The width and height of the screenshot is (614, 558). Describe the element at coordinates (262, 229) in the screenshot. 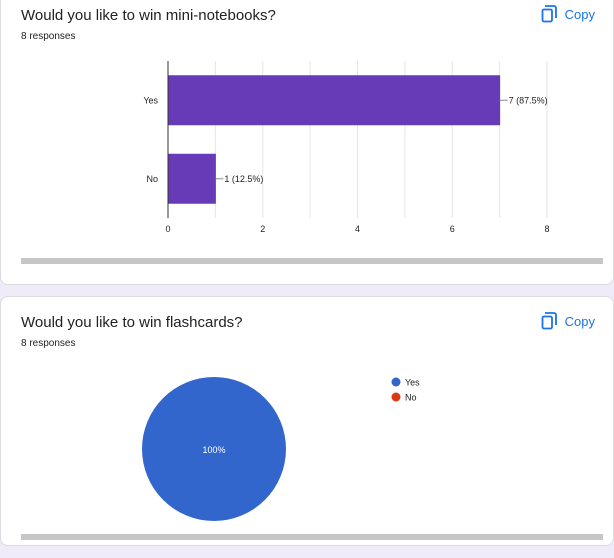

I see `x-tick-label: 2` at that location.